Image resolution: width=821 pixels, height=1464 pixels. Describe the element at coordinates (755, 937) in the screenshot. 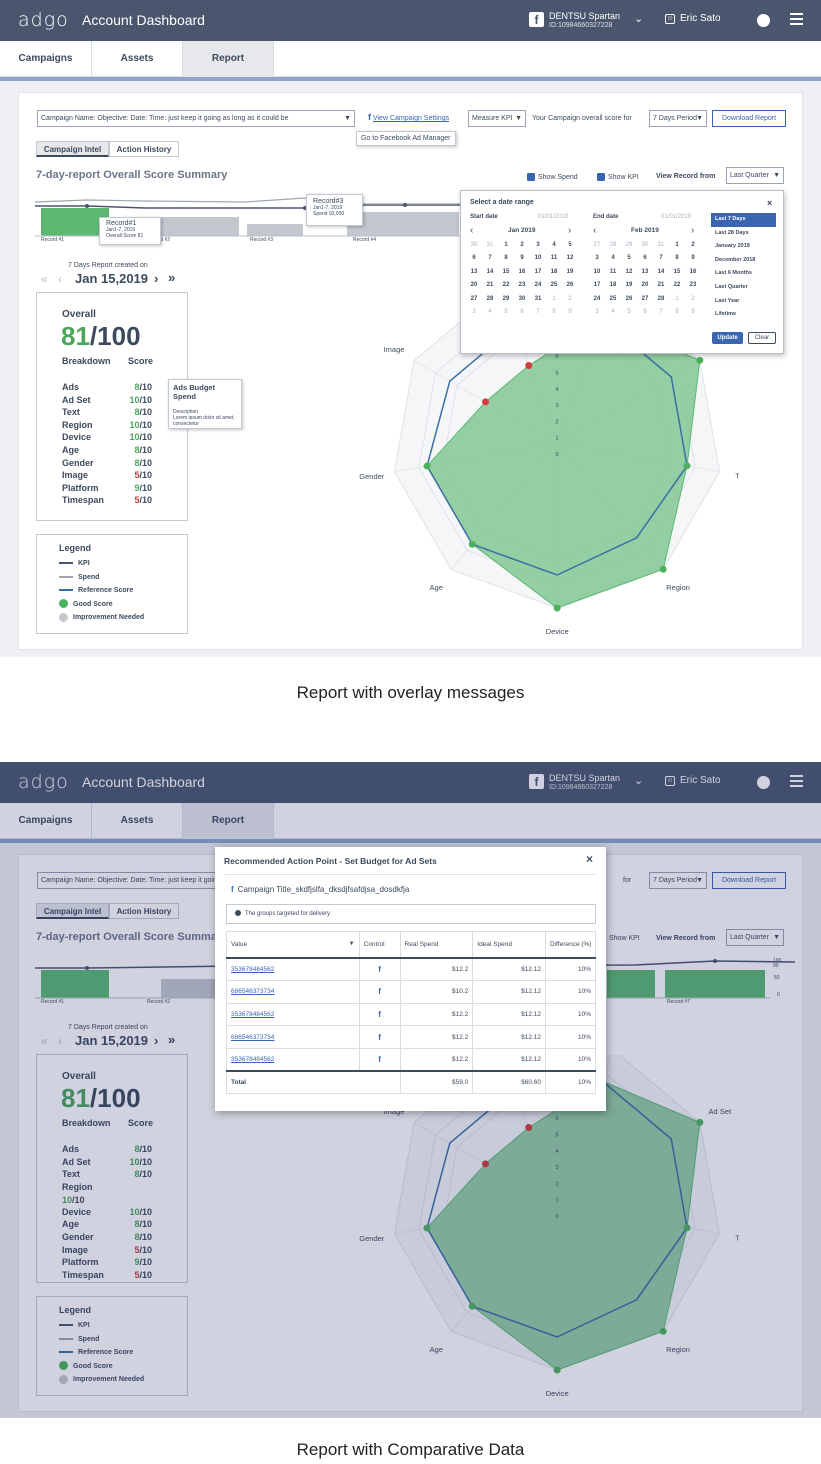

I see `record-range-select: Last Quarter ▼` at that location.